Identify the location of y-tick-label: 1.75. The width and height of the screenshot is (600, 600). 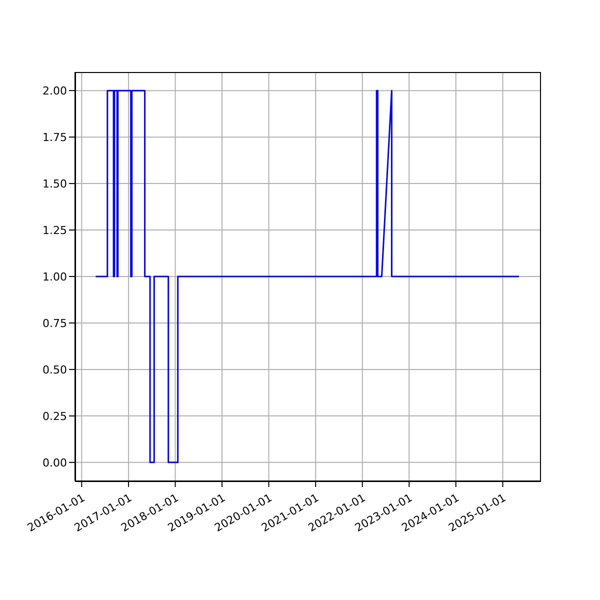
(54, 137).